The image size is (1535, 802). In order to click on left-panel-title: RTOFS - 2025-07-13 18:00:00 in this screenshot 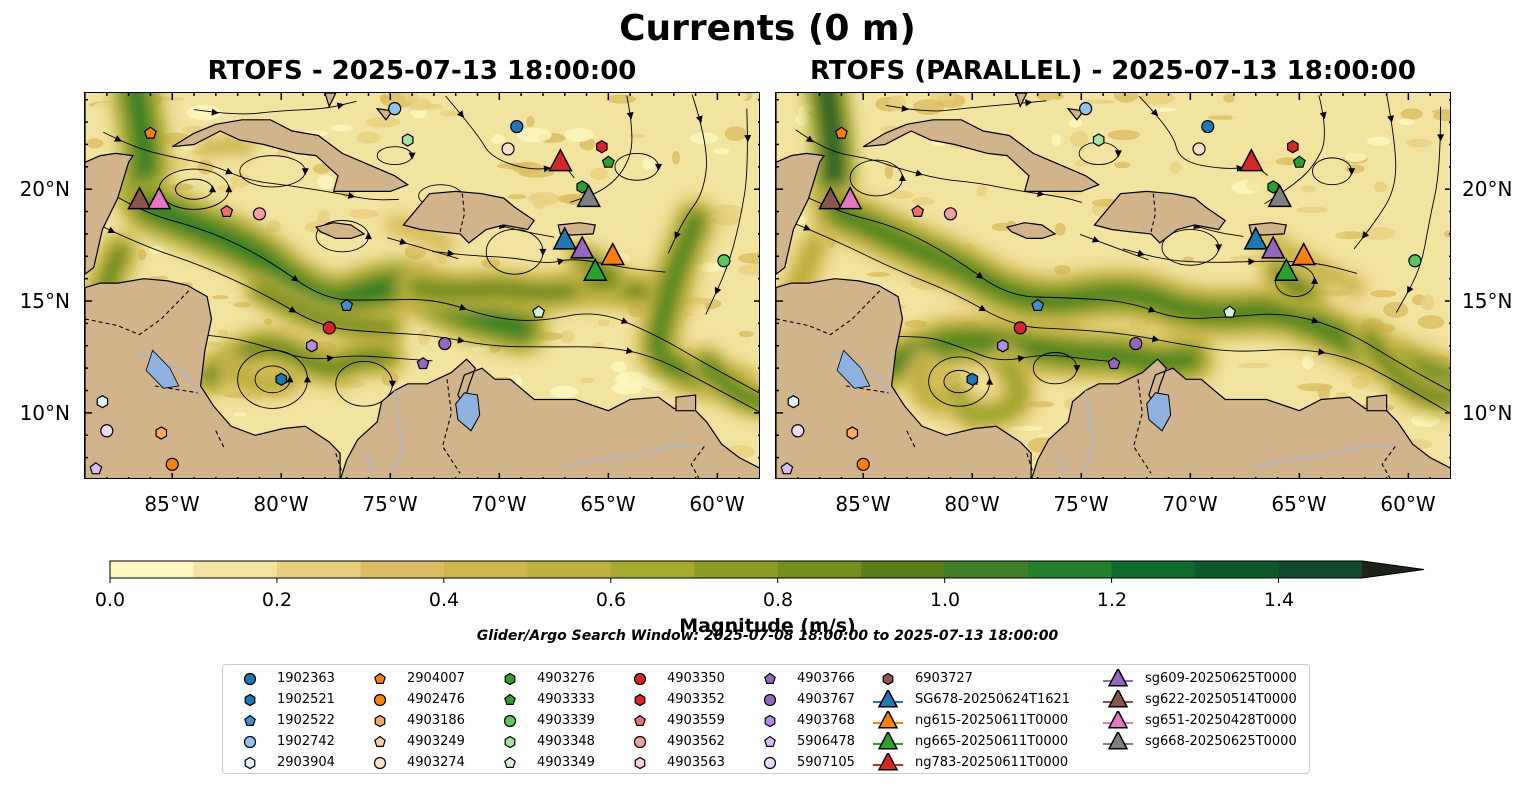, I will do `click(422, 71)`.